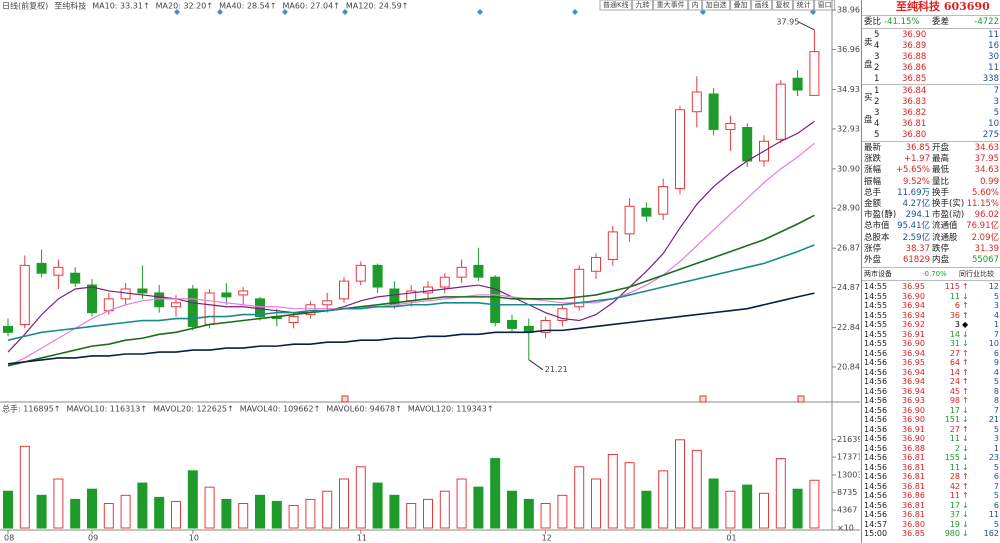 The width and height of the screenshot is (1000, 543). What do you see at coordinates (762, 4) in the screenshot?
I see `toolbar-button: 画线` at bounding box center [762, 4].